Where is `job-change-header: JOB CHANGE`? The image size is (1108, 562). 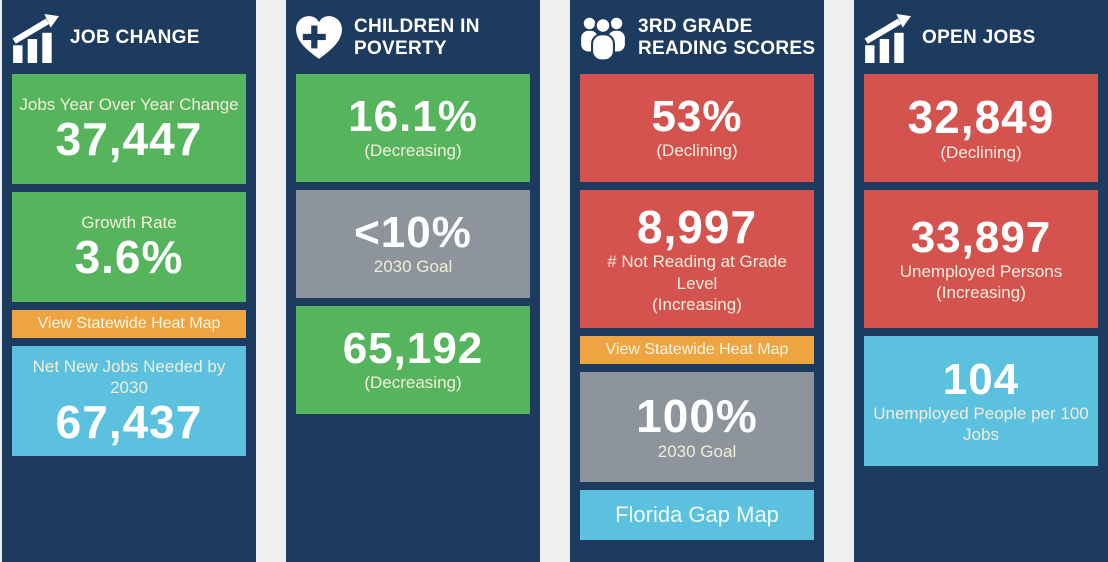 job-change-header: JOB CHANGE is located at coordinates (129, 37).